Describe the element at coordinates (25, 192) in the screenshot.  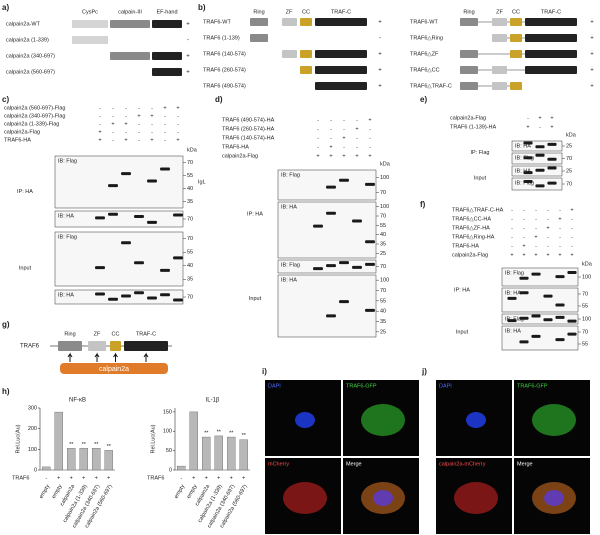
I see `group-label: IP: HA` at that location.